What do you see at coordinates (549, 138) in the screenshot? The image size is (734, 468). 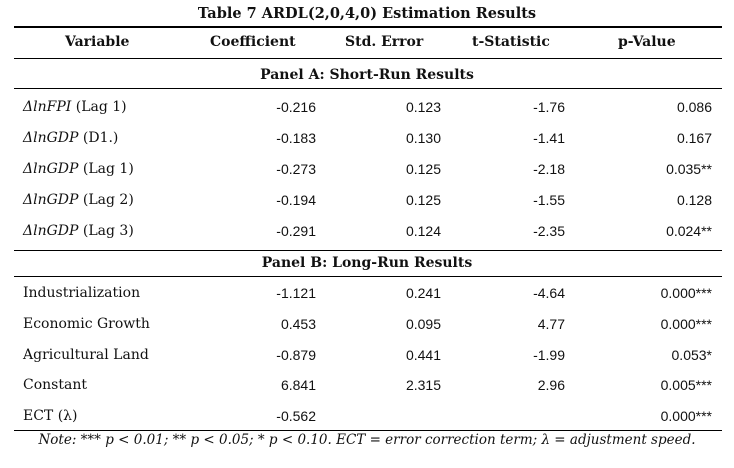 I see `t-statistic-cell: -1.41` at bounding box center [549, 138].